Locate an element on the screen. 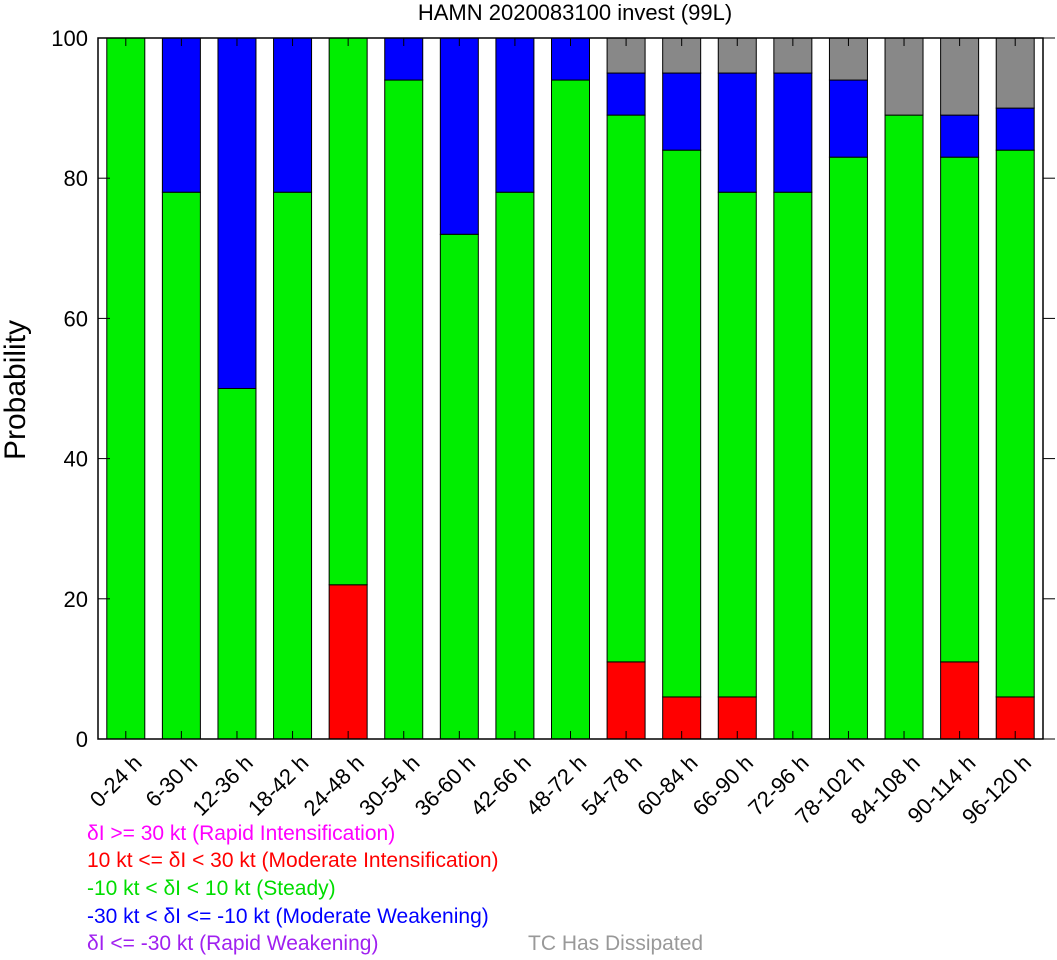 The height and width of the screenshot is (960, 1057). bar-78-102-h-10-kt-i-10-kt-steady is located at coordinates (848, 448).